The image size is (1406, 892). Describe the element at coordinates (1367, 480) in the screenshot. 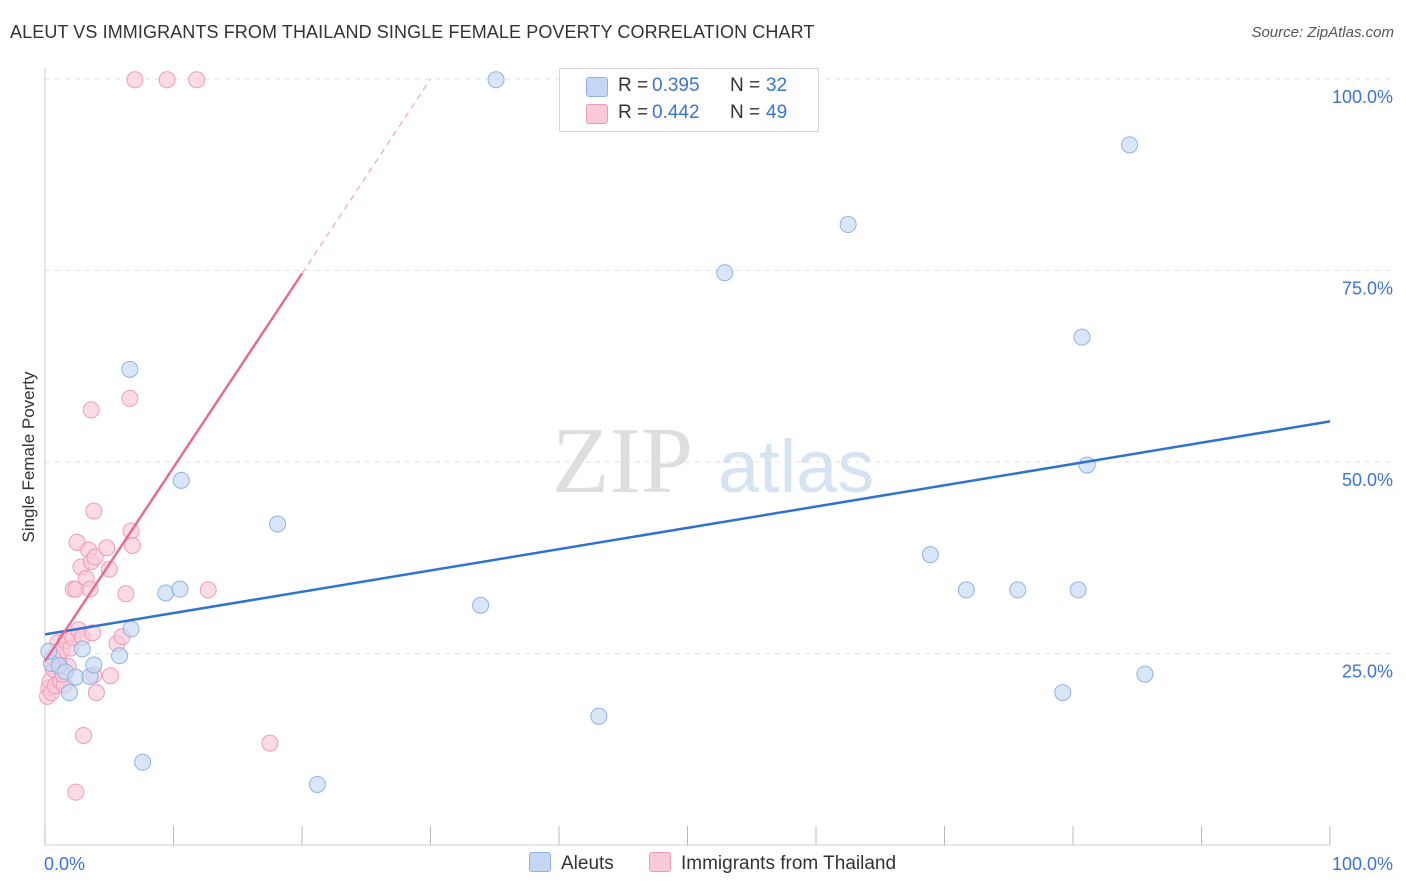

I see `y-tick-label: 50.0%` at that location.